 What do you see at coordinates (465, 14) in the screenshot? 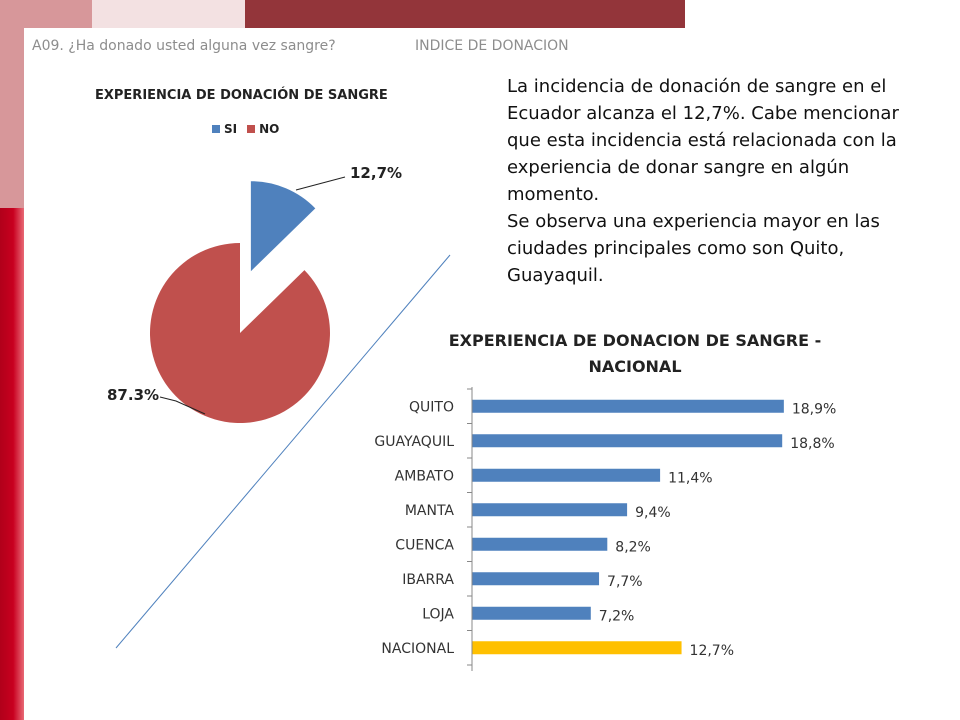
I see `top-accent-bar-dark` at bounding box center [465, 14].